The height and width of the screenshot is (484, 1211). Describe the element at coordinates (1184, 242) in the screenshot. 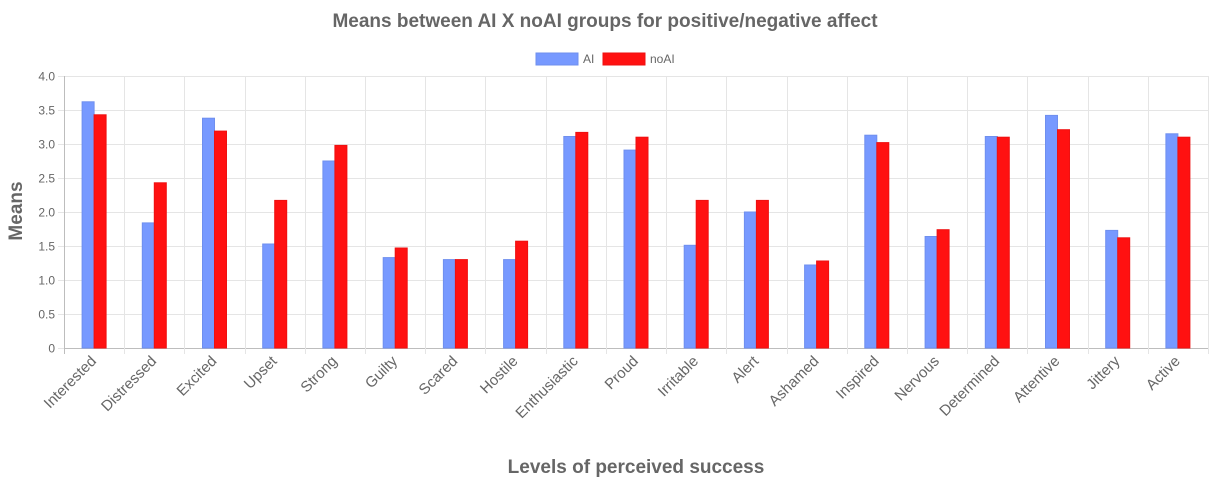

I see `bar-noai-active` at that location.